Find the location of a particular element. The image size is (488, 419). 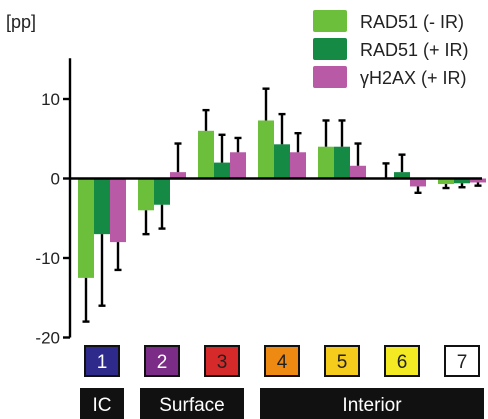

group-labels: IC Surface Interior is located at coordinates (282, 403).